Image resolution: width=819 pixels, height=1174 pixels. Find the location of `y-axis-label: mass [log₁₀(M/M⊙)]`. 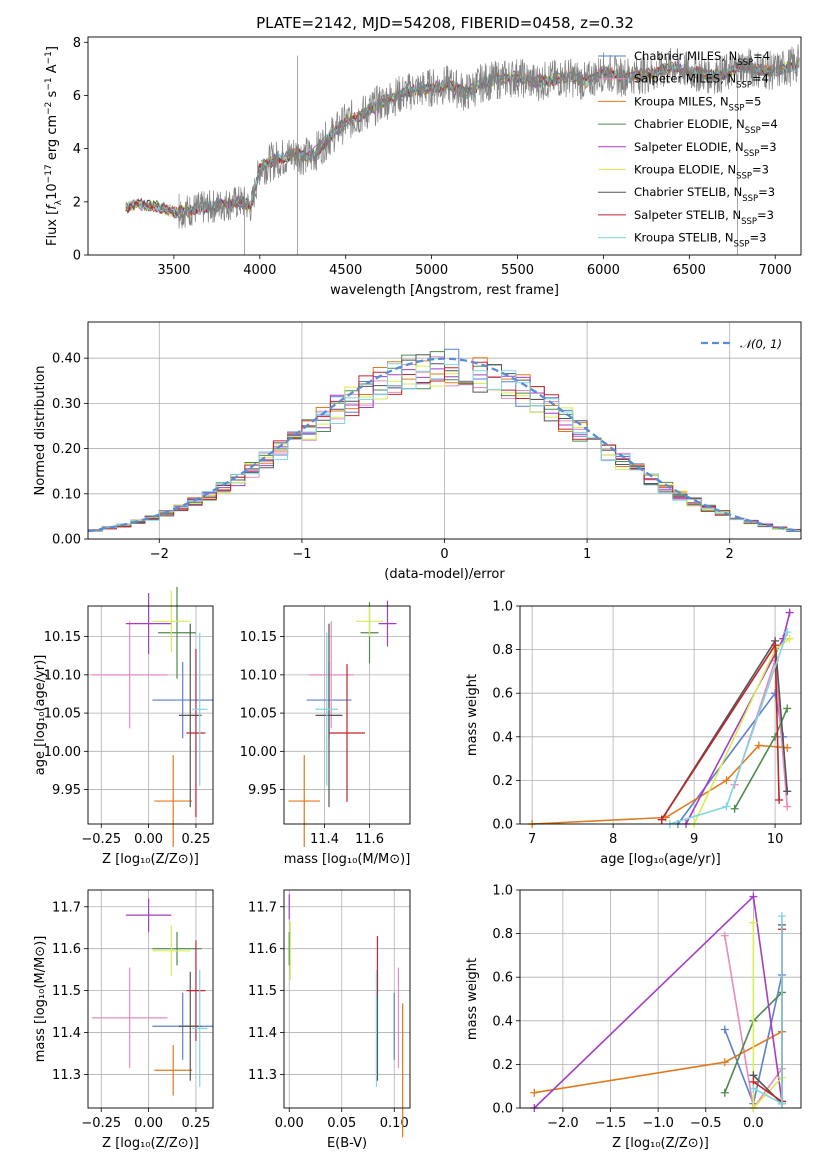

y-axis-label: mass [log₁₀(M/M⊙)] is located at coordinates (40, 999).